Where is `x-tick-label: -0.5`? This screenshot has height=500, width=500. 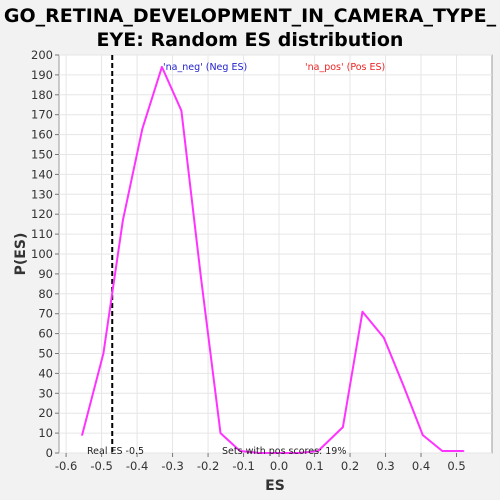 x-tick-label: -0.5 is located at coordinates (101, 466).